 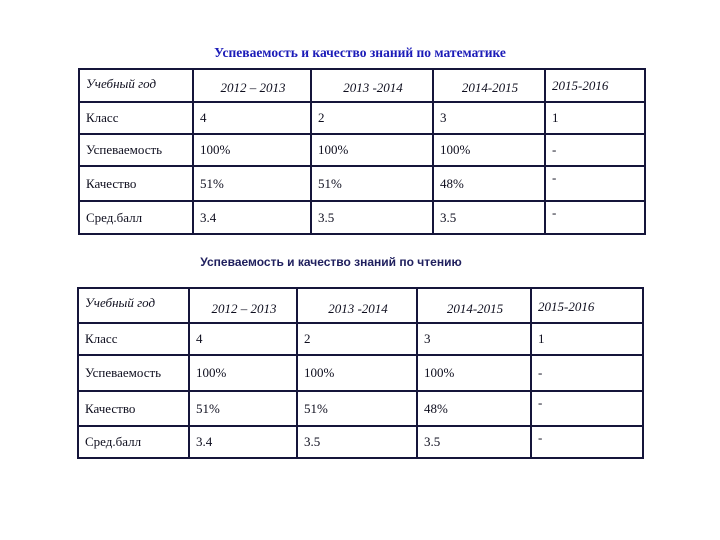 I want to click on reading-table-title: Успеваемость и качество знаний по чтению, so click(x=331, y=262).